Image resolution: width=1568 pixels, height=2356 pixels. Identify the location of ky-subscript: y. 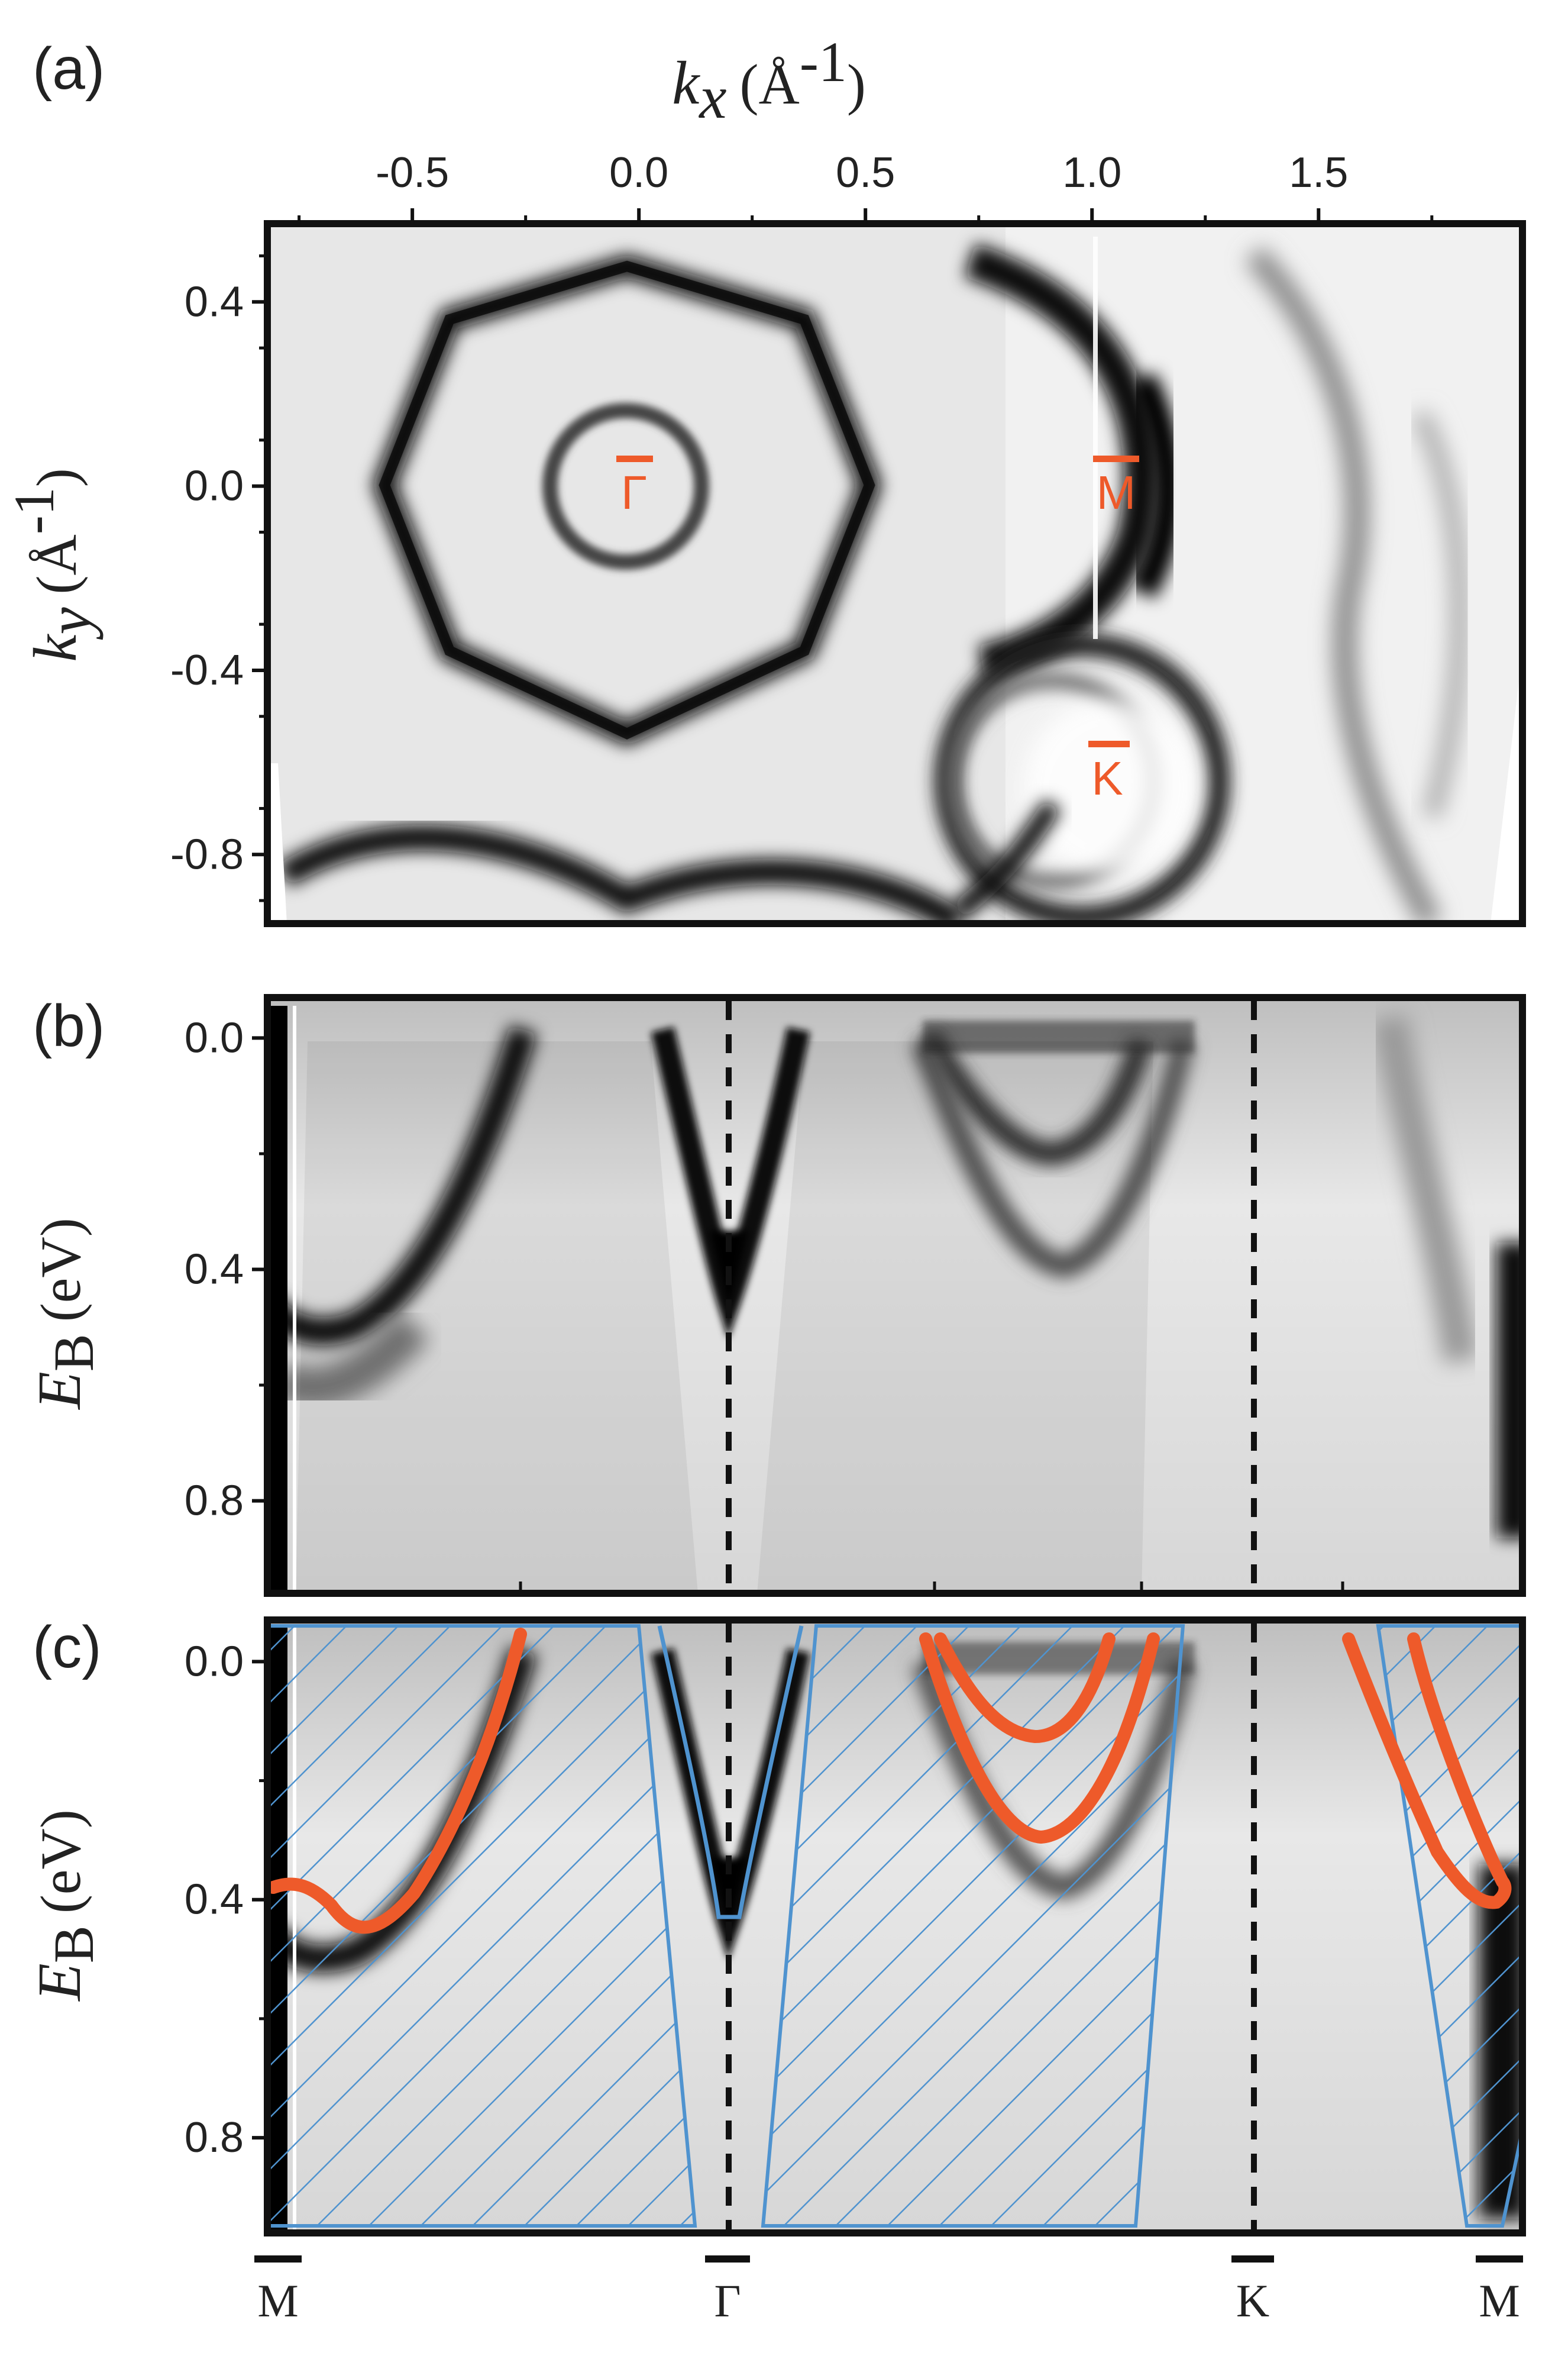
(69, 623).